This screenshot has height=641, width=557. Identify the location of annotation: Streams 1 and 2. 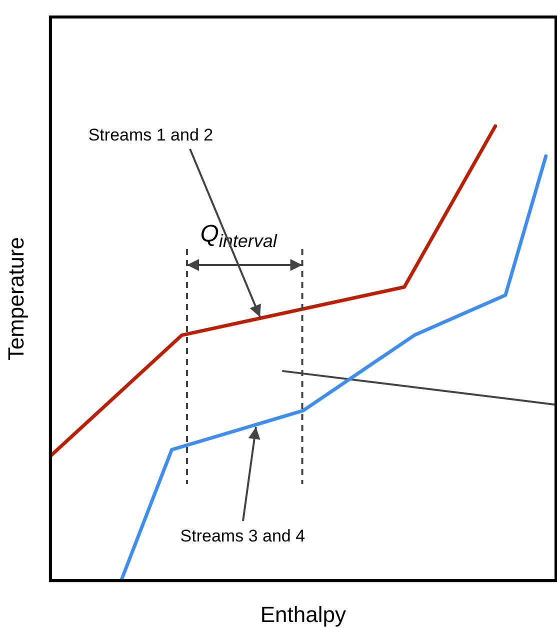
(151, 135).